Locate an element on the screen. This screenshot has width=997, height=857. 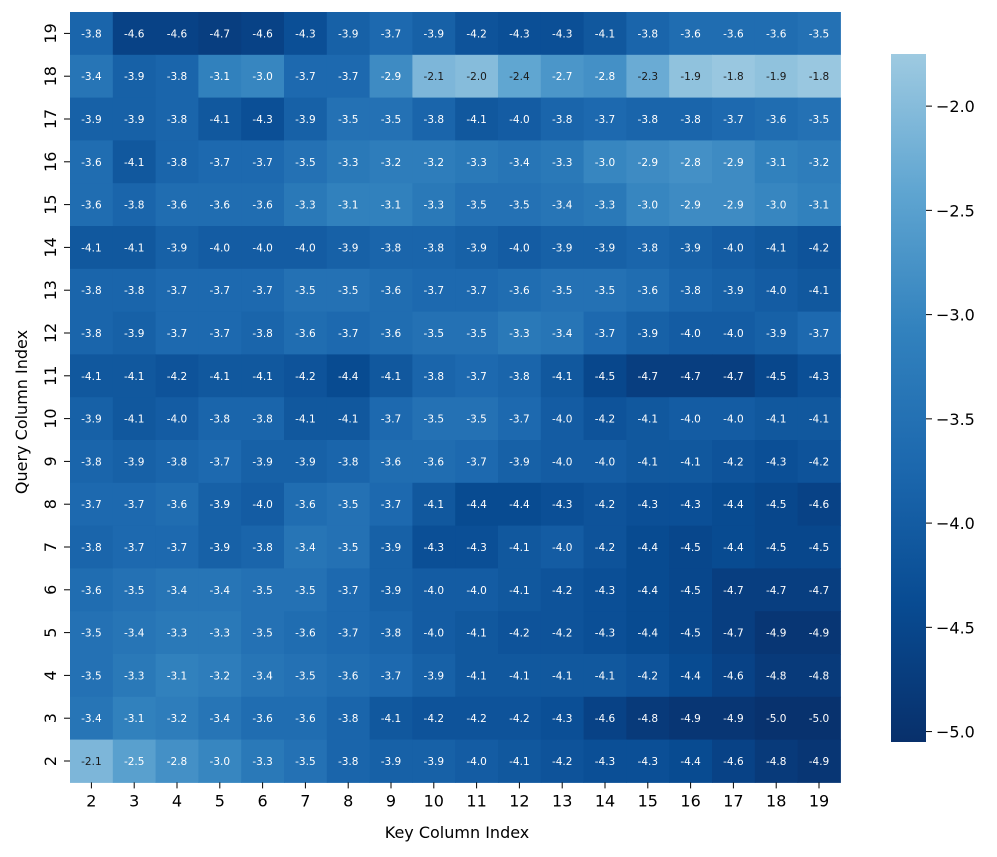
y-tick-label: 15 is located at coordinates (50, 204).